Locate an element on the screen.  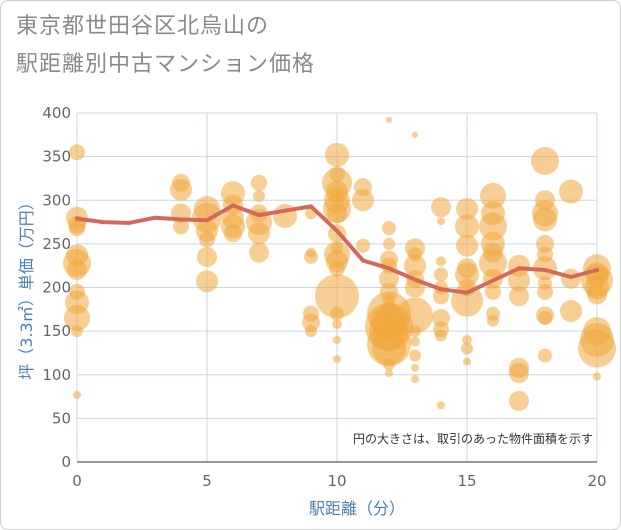
x-tick-label: 15 is located at coordinates (466, 481).